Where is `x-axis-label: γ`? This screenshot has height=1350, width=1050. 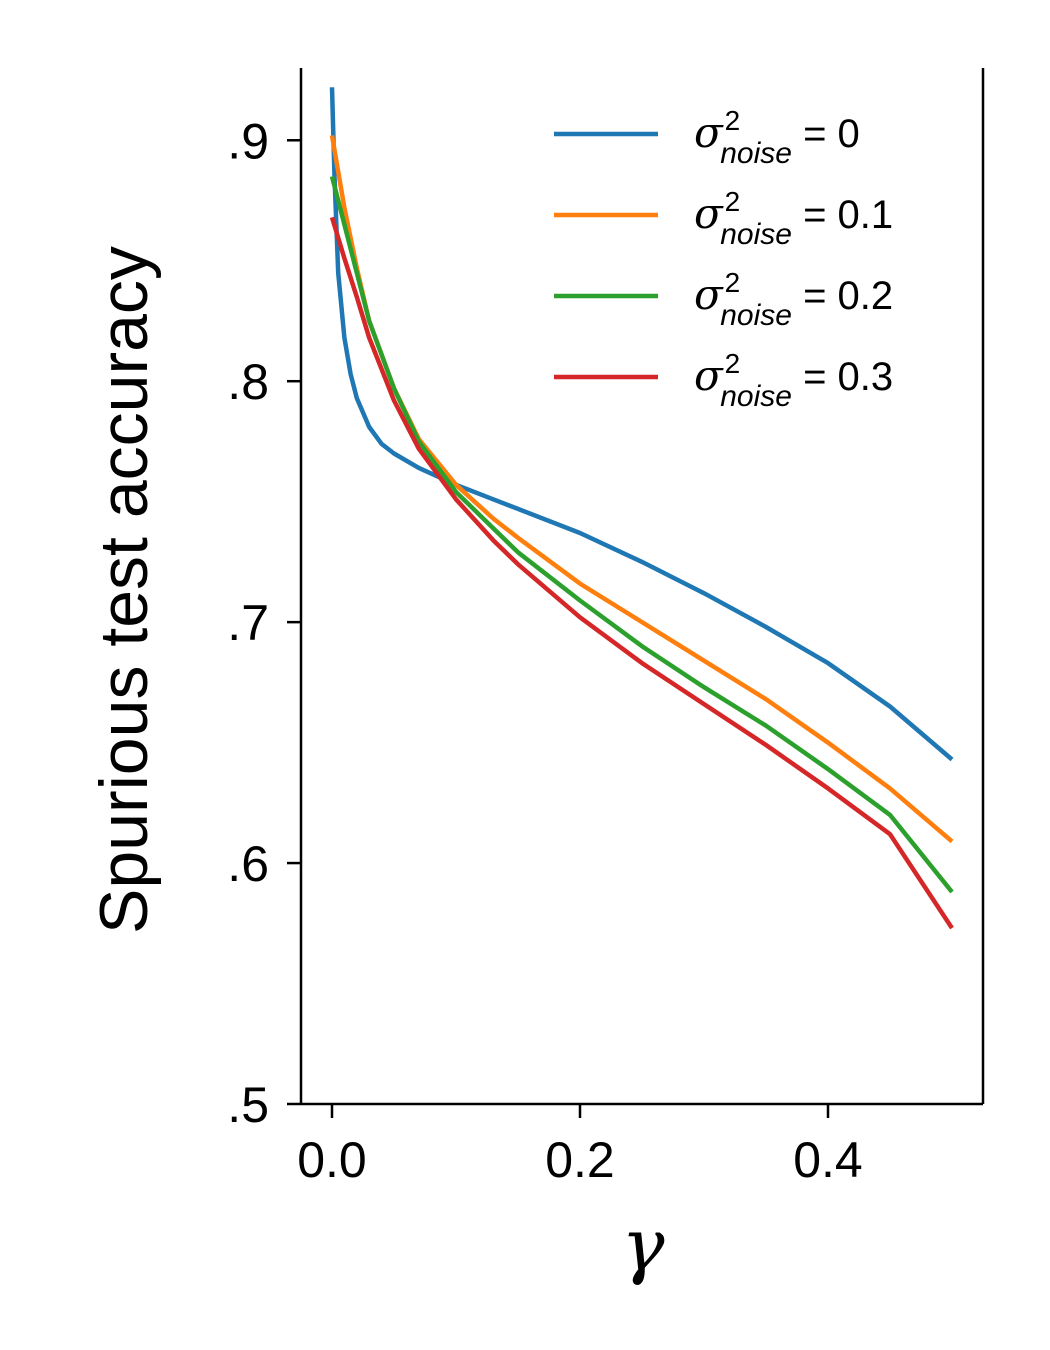
x-axis-label: γ is located at coordinates (643, 1245).